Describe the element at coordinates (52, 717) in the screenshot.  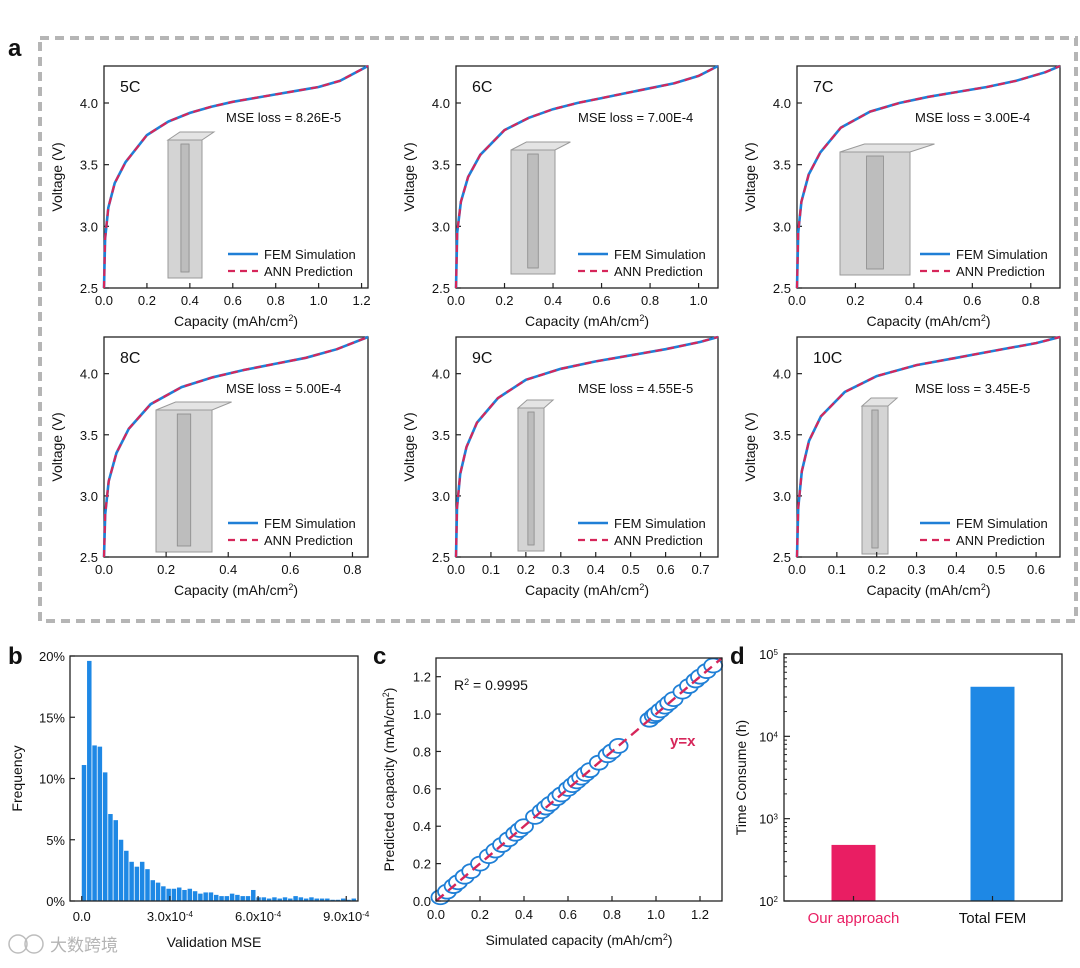
I see `y-tick-label: 15%` at that location.